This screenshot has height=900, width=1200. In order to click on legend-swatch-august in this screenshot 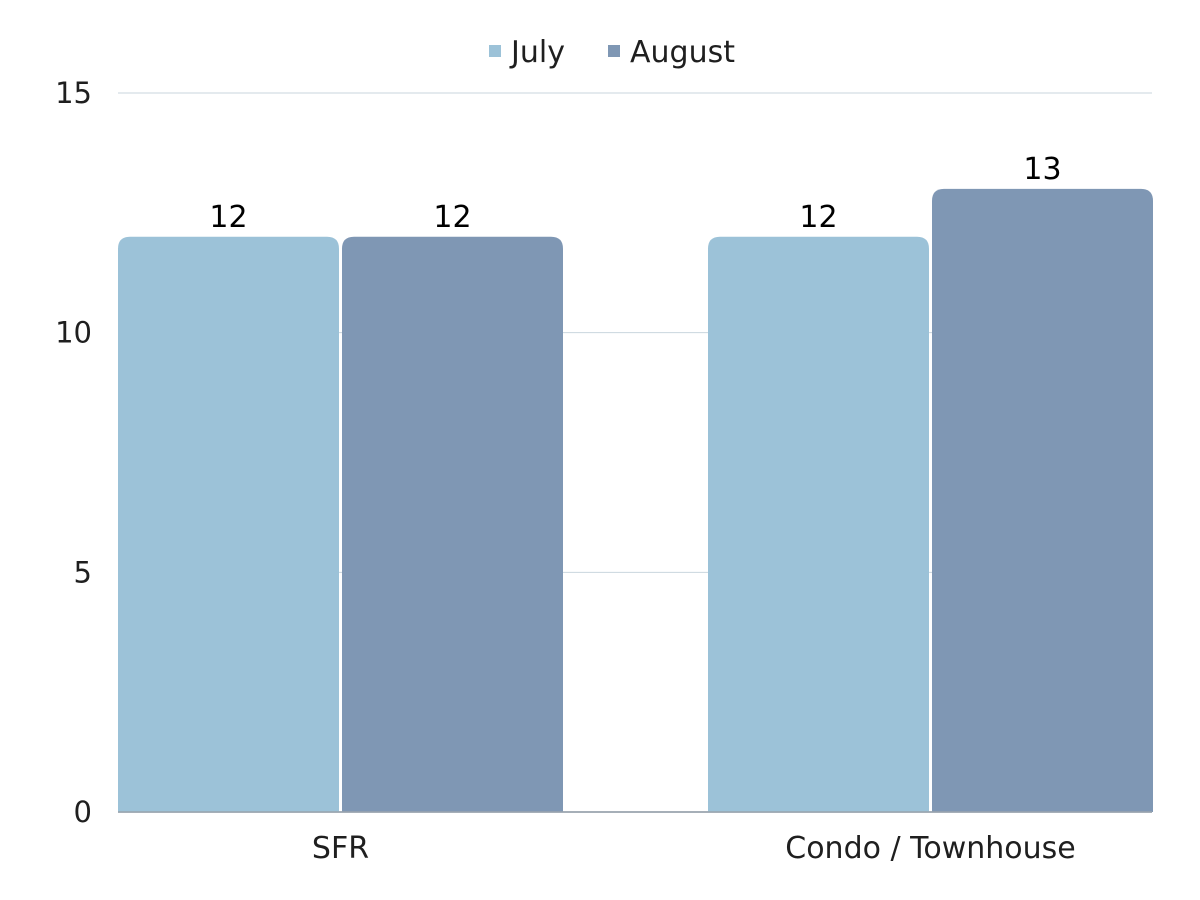, I will do `click(614, 51)`.